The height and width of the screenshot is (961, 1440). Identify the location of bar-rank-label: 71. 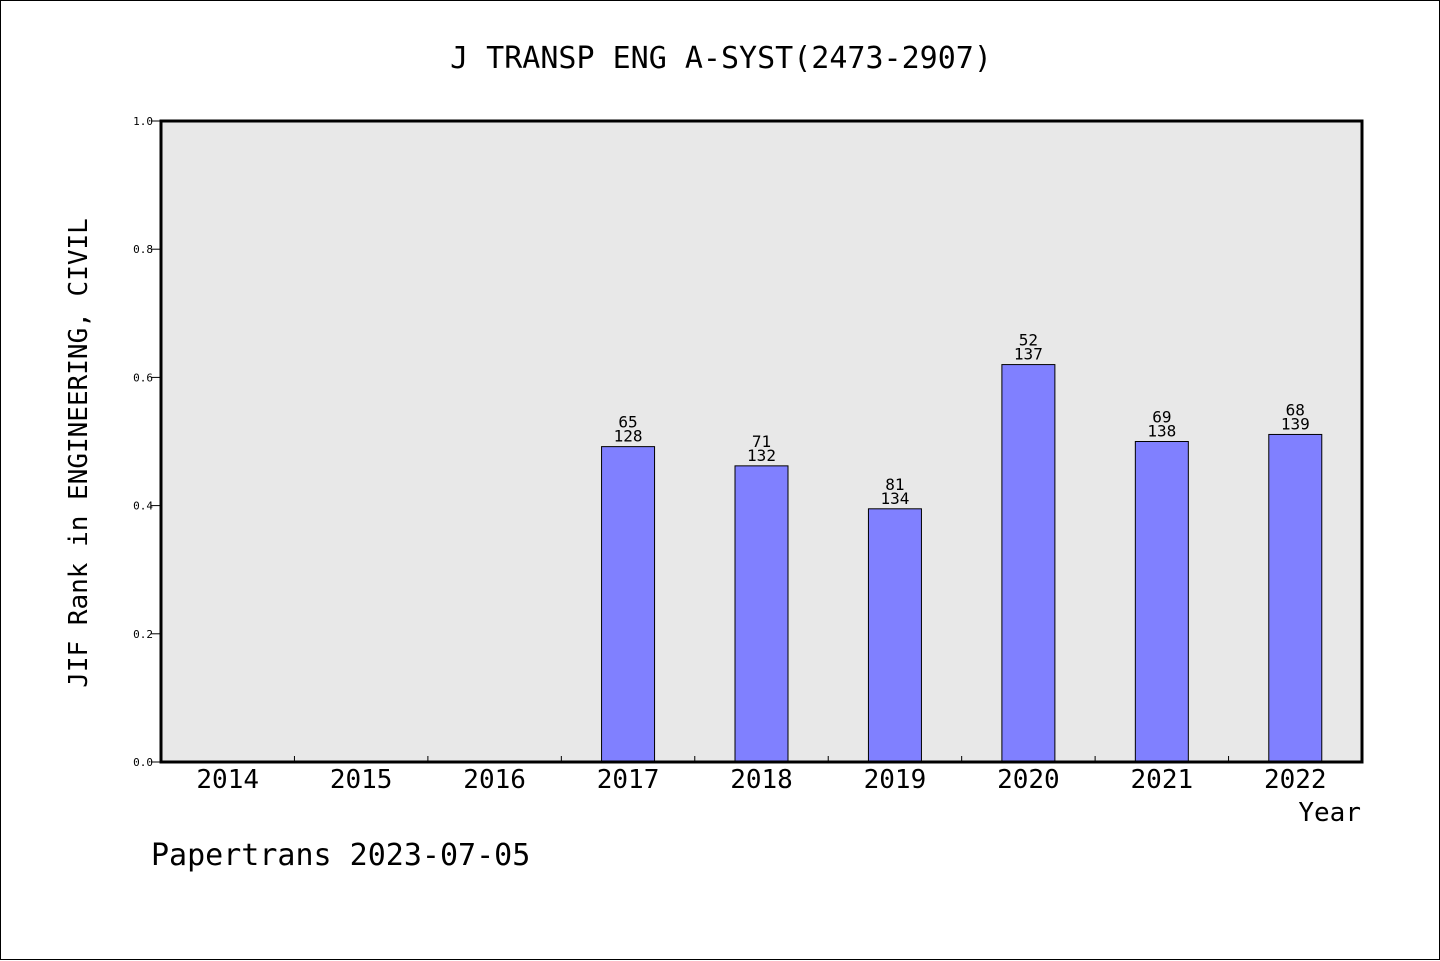
(761, 441).